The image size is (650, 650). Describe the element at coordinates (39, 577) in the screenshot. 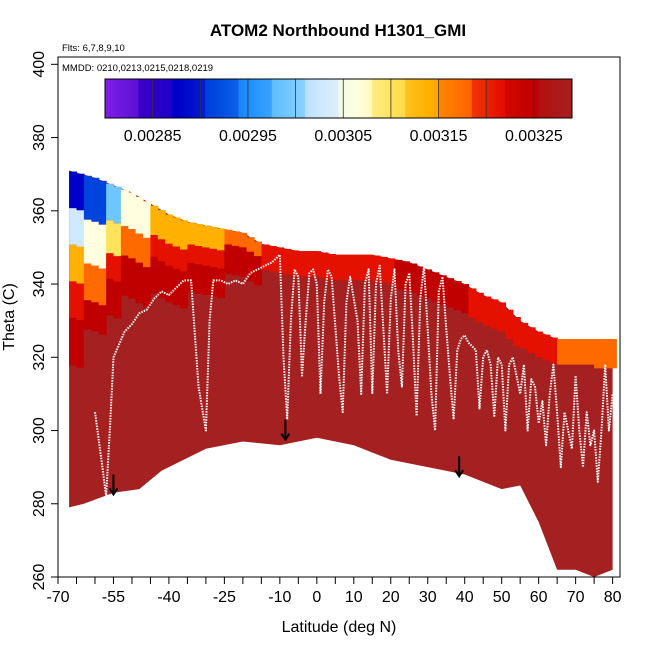

I see `y-tick-label: 260` at that location.